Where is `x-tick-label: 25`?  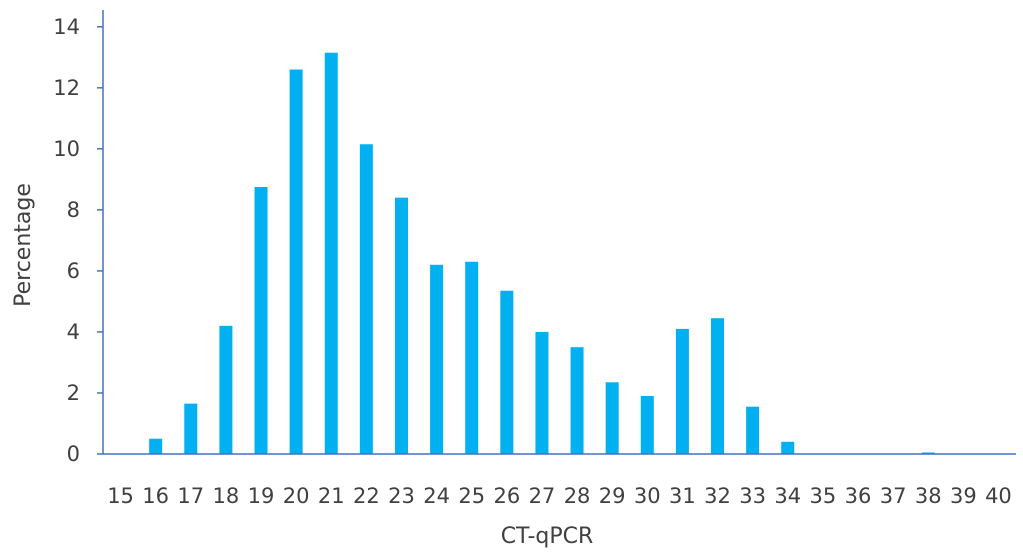 x-tick-label: 25 is located at coordinates (471, 496).